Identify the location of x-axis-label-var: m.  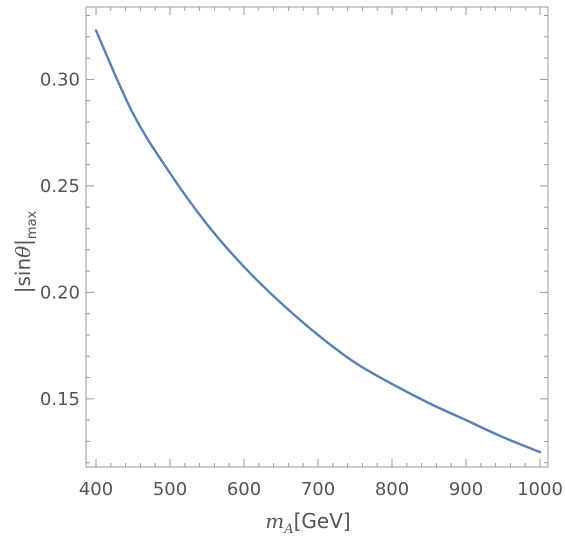
(274, 521).